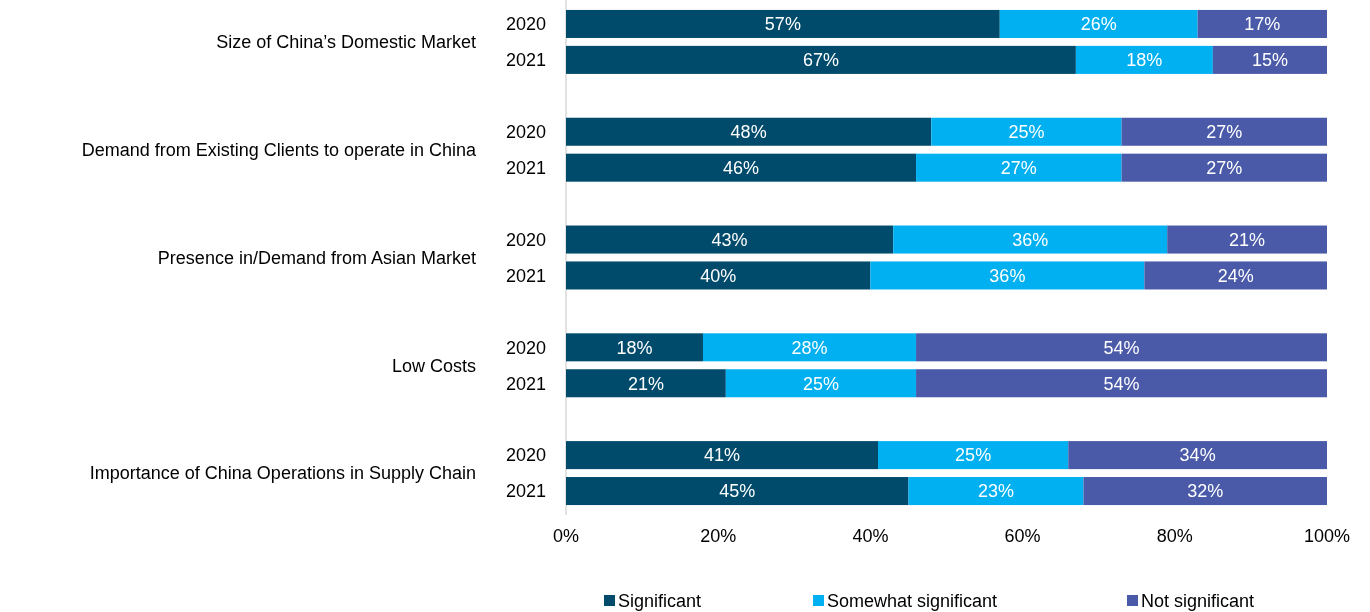 The image size is (1370, 612). I want to click on data-label: 34%, so click(1197, 455).